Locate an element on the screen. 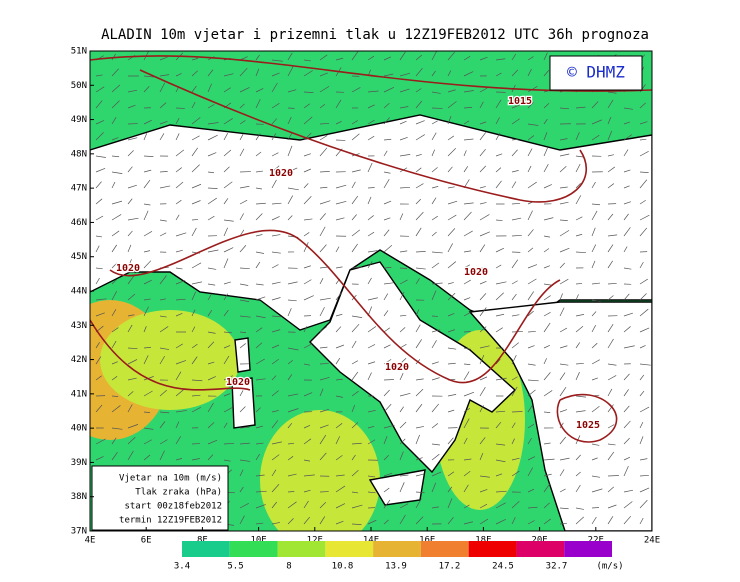 The height and width of the screenshot is (582, 740). colorbar-segment is located at coordinates (397, 549).